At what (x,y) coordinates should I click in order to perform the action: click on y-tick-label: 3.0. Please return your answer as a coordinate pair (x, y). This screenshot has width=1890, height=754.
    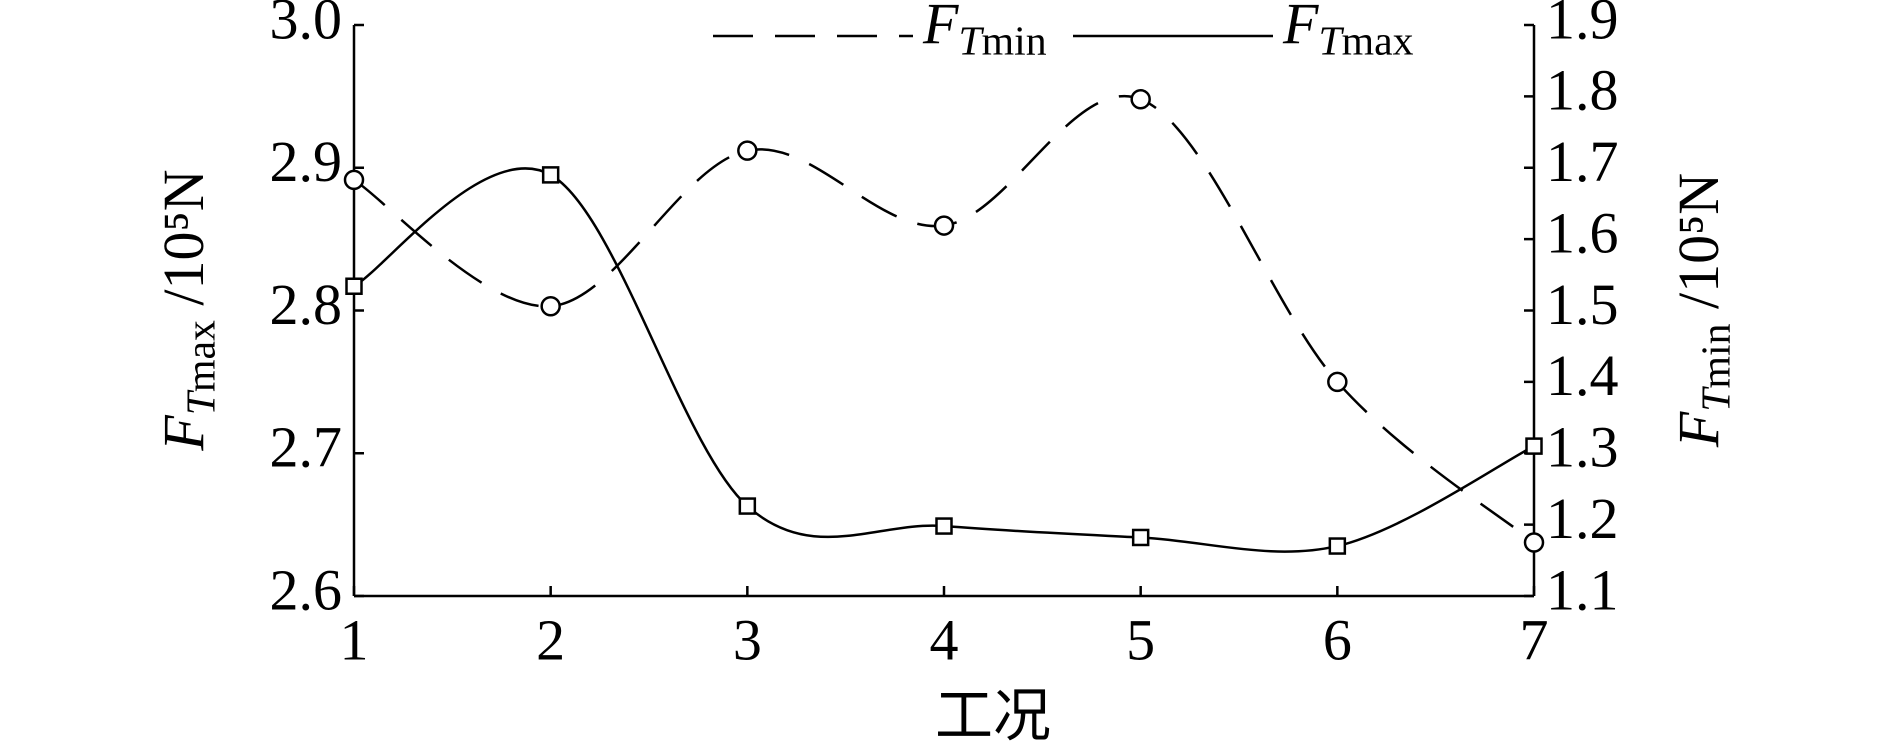
    Looking at the image, I should click on (306, 25).